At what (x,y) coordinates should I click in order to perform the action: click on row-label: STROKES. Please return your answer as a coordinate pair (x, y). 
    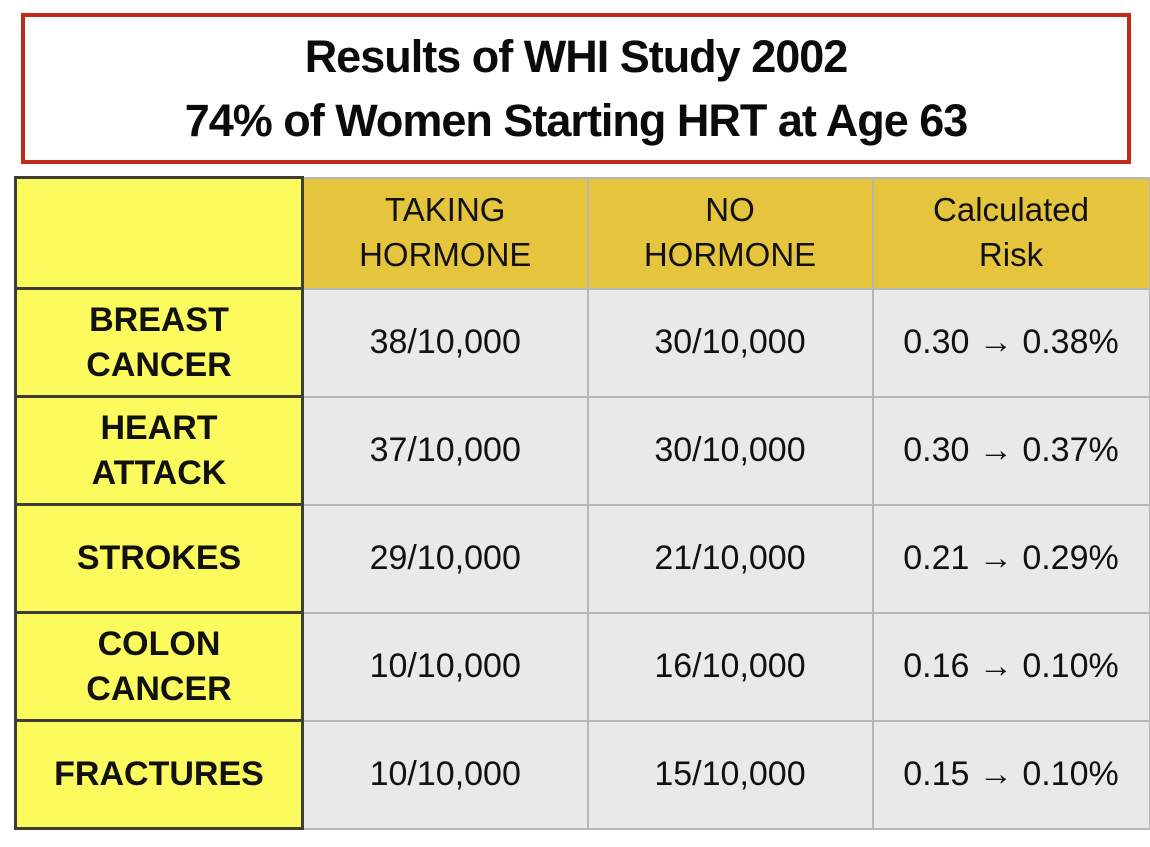
    Looking at the image, I should click on (159, 558).